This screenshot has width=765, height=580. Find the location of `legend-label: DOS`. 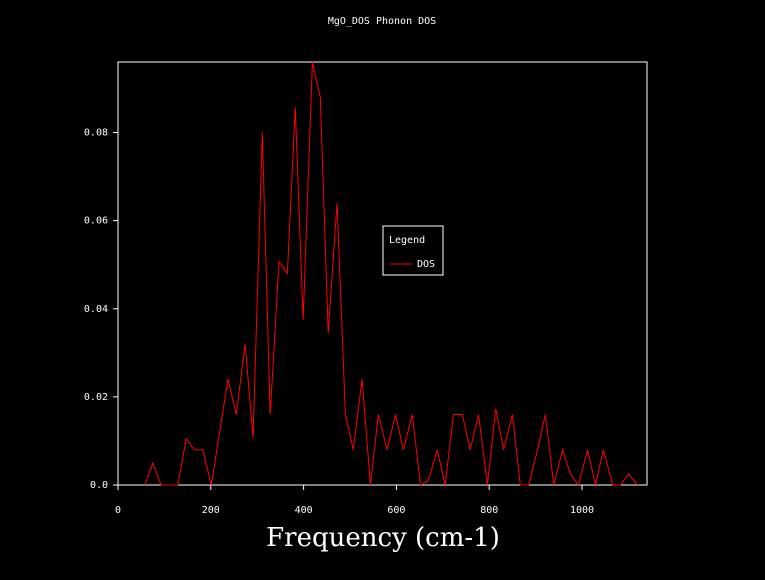

legend-label: DOS is located at coordinates (426, 264).